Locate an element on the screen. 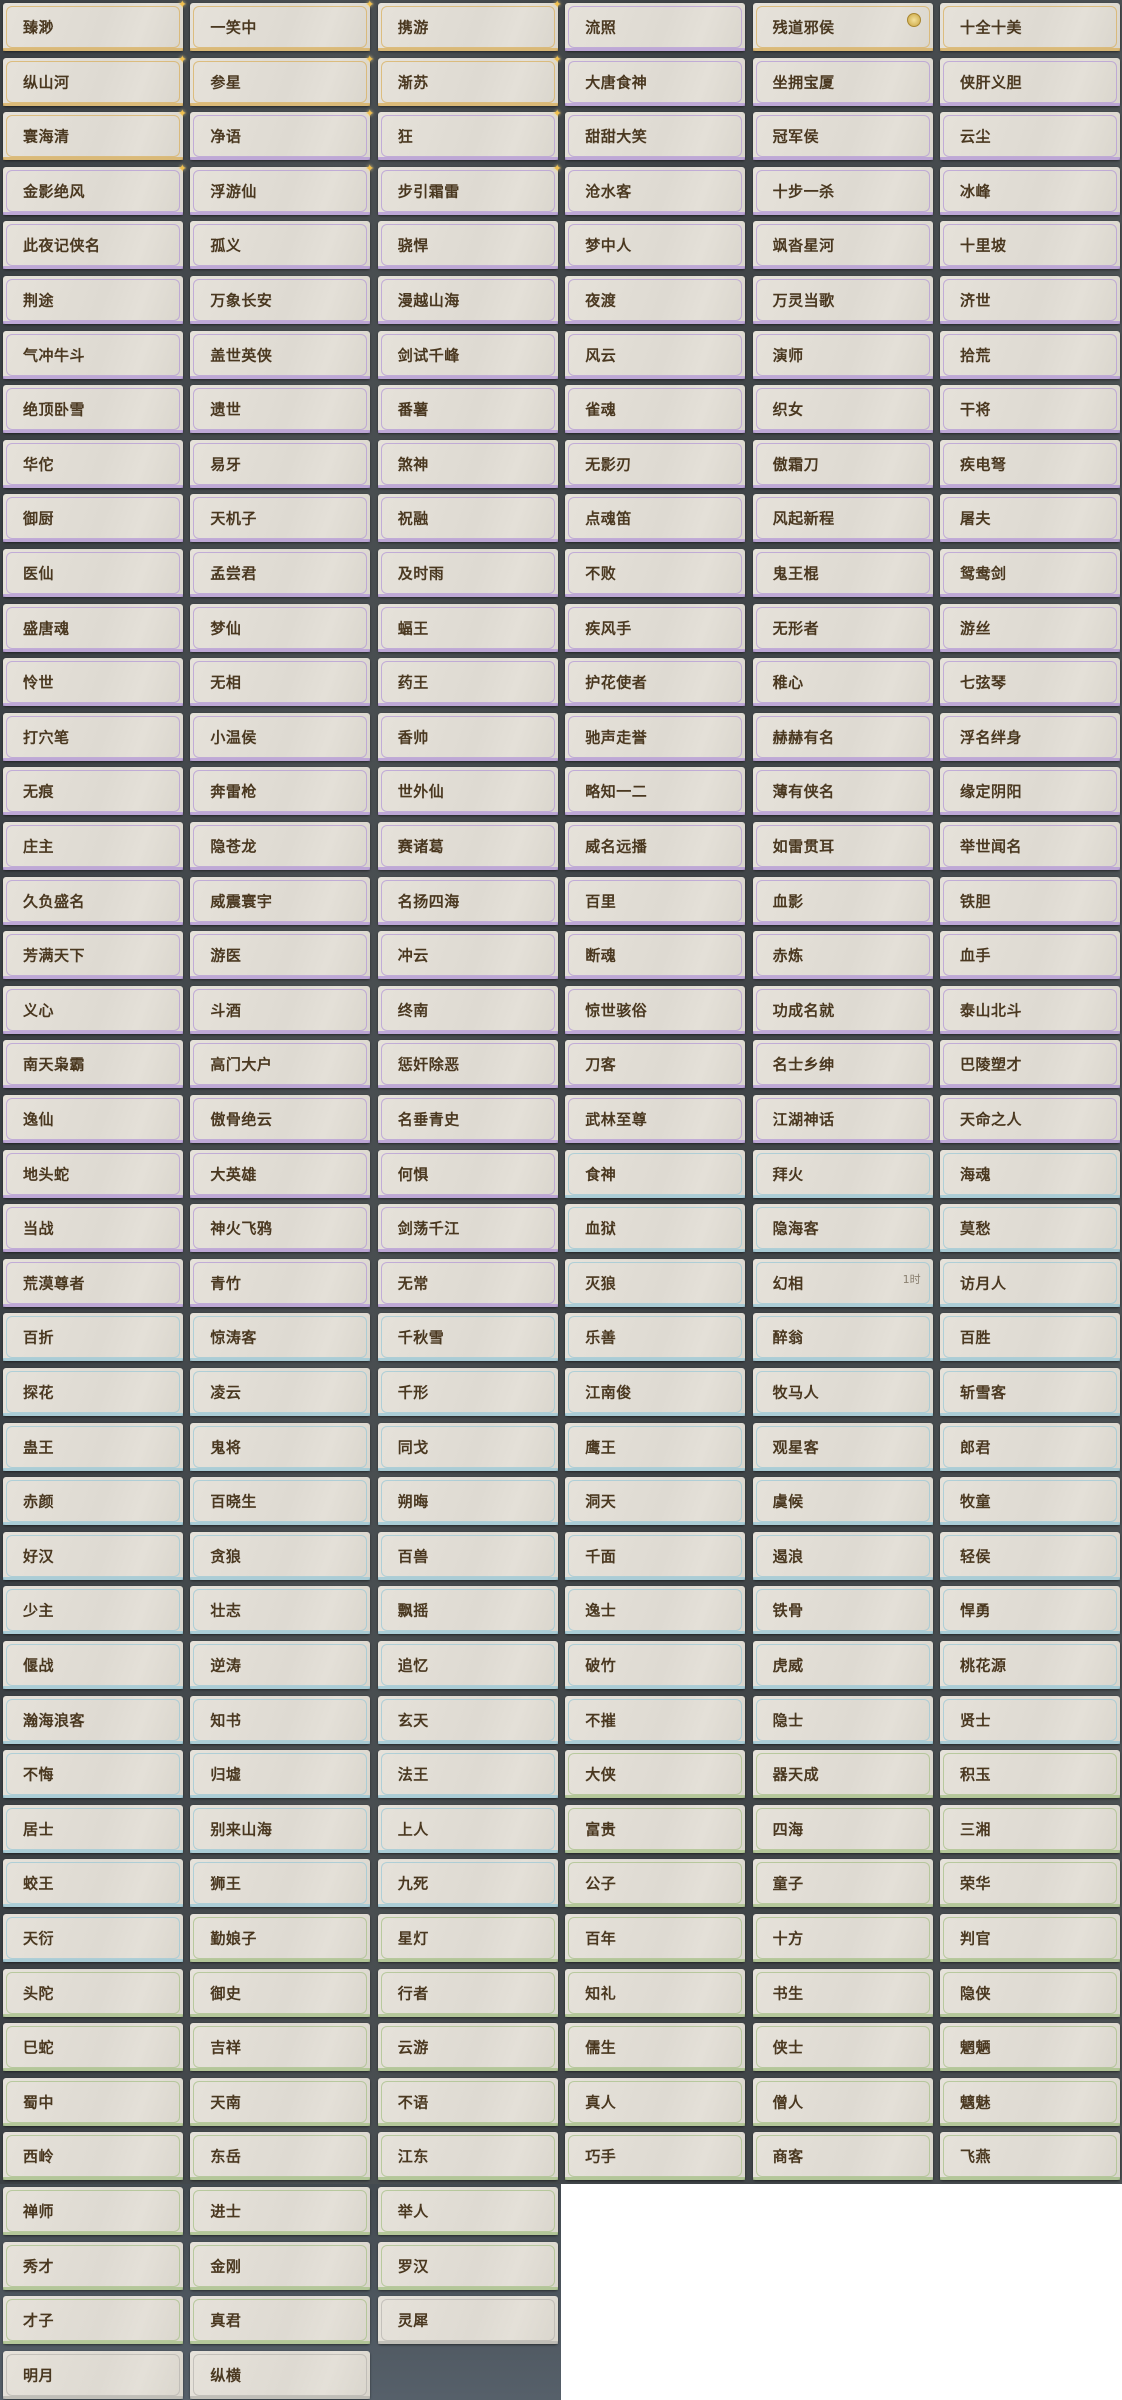 Image resolution: width=1122 pixels, height=2400 pixels. title-card: 不悔 is located at coordinates (93, 1774).